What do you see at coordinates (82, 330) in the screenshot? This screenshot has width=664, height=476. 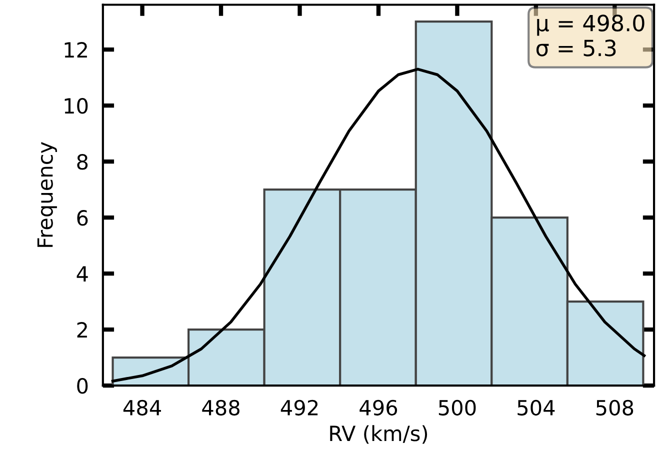 I see `y-tick-label: 2` at bounding box center [82, 330].